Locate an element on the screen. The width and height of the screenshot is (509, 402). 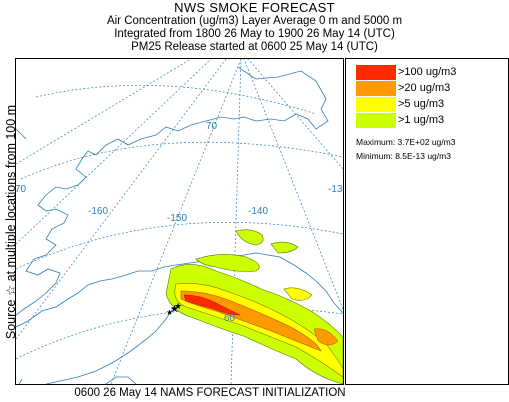
legend-row-1: >1 ug/m3 is located at coordinates (431, 120).